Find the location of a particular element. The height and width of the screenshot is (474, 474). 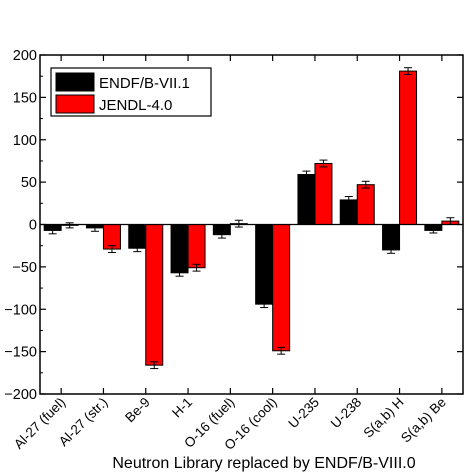

legend: ENDF/B-VII.1 JENDL-4.0 is located at coordinates (131, 92).